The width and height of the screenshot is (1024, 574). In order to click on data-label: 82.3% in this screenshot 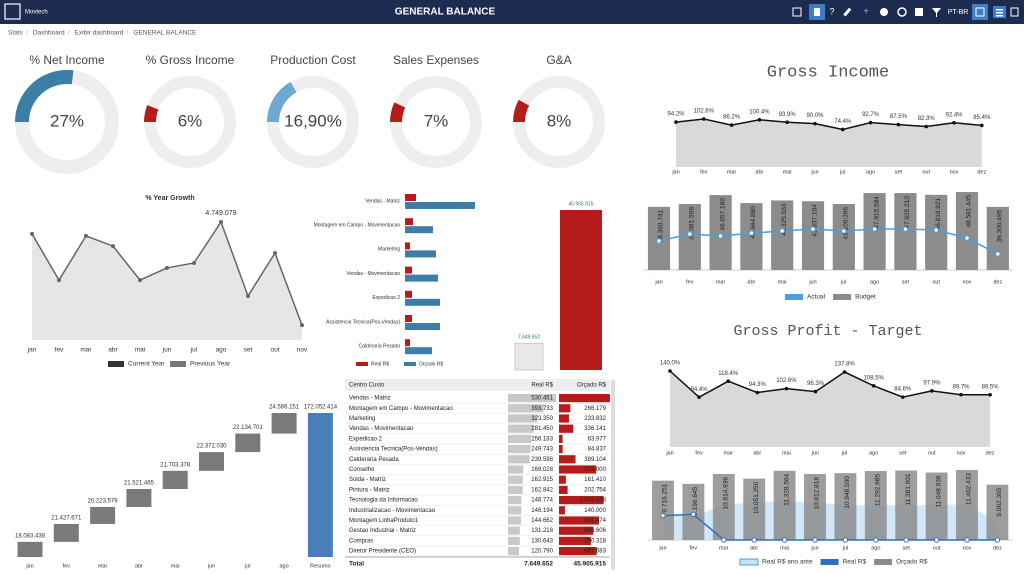, I will do `click(927, 119)`.